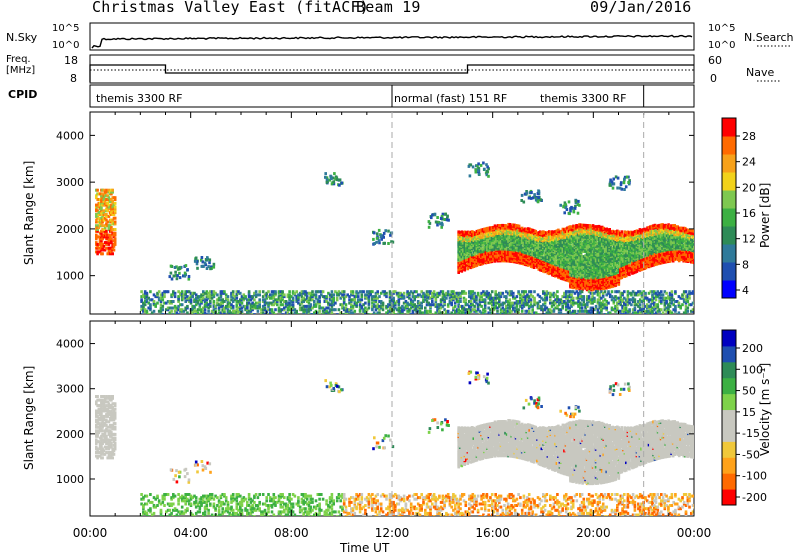 Image resolution: width=800 pixels, height=554 pixels. What do you see at coordinates (139, 98) in the screenshot?
I see `cpid-segment-label: themis 3300 RF` at bounding box center [139, 98].